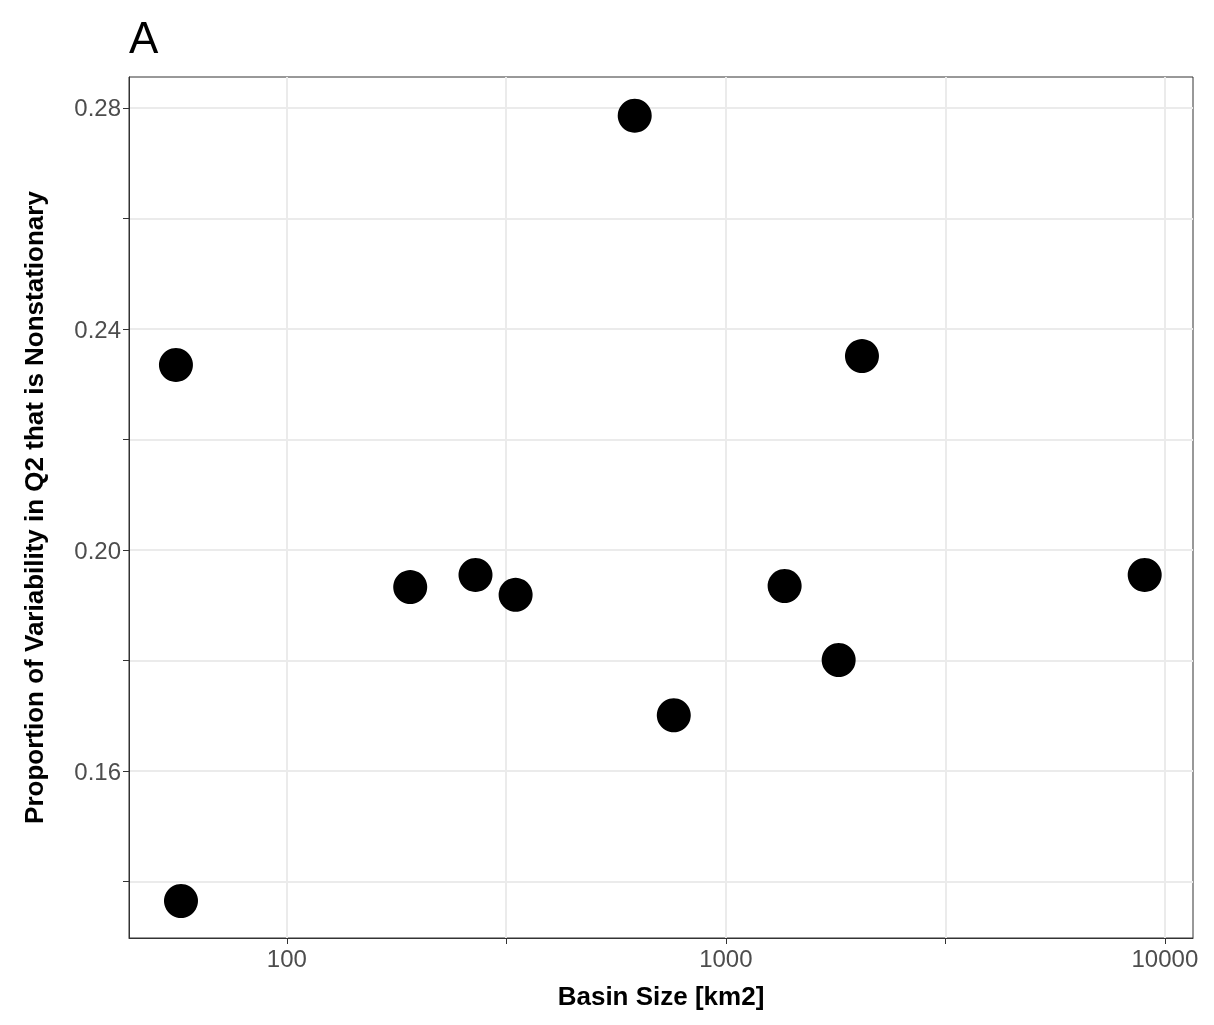 This screenshot has height=1025, width=1214. Describe the element at coordinates (97, 550) in the screenshot. I see `y-tick-label: 0.20` at that location.